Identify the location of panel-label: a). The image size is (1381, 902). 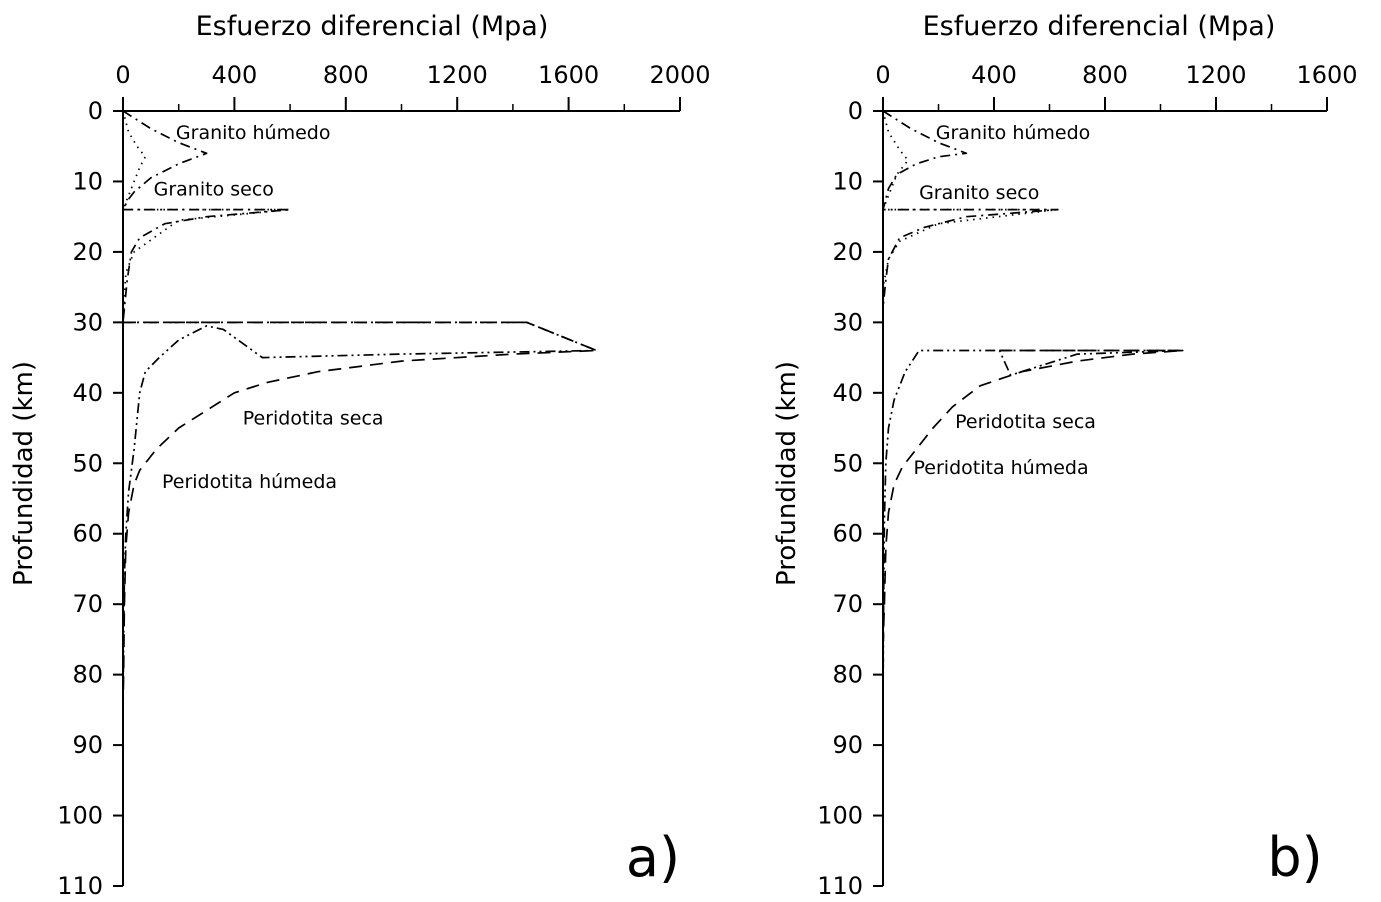
(653, 857).